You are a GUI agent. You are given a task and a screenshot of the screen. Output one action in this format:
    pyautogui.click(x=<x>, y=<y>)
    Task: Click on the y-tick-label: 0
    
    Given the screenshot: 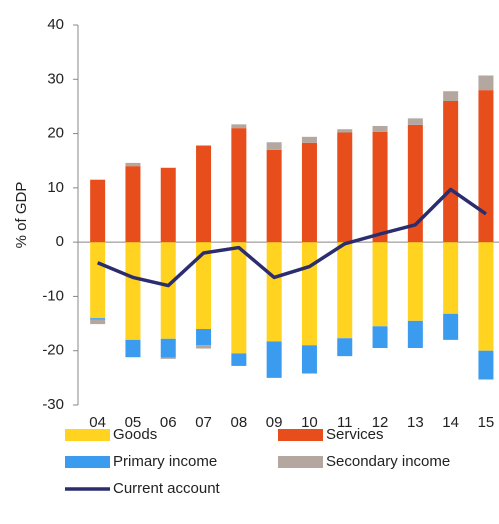 What is the action you would take?
    pyautogui.click(x=60, y=241)
    